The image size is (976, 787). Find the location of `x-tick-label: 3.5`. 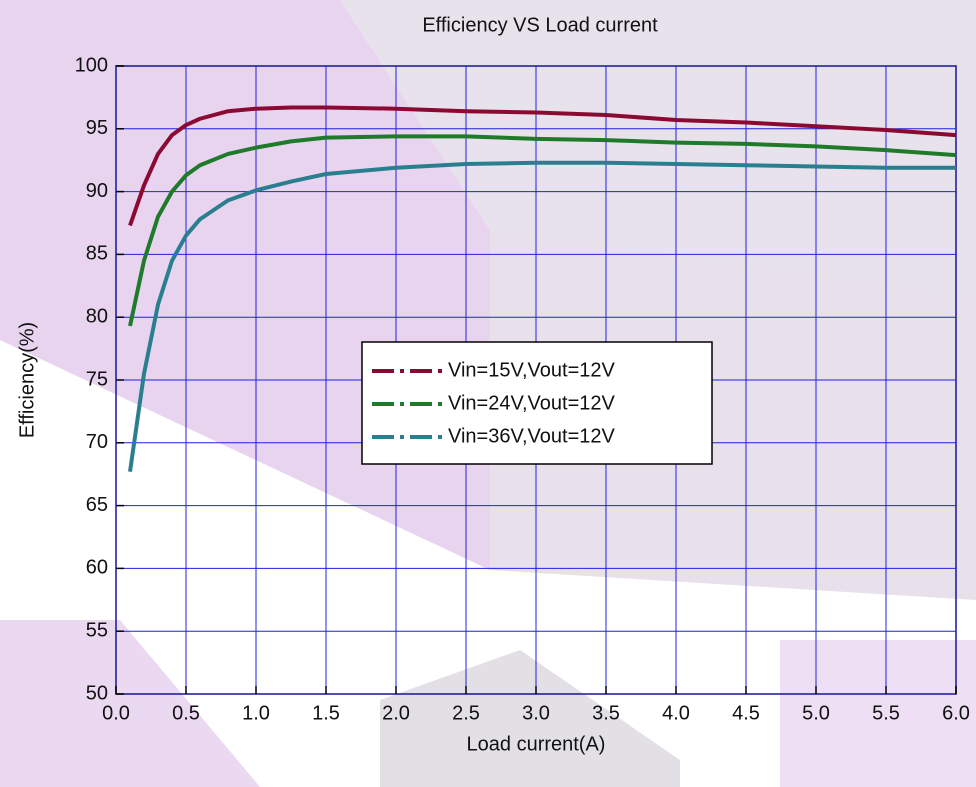

x-tick-label: 3.5 is located at coordinates (606, 713).